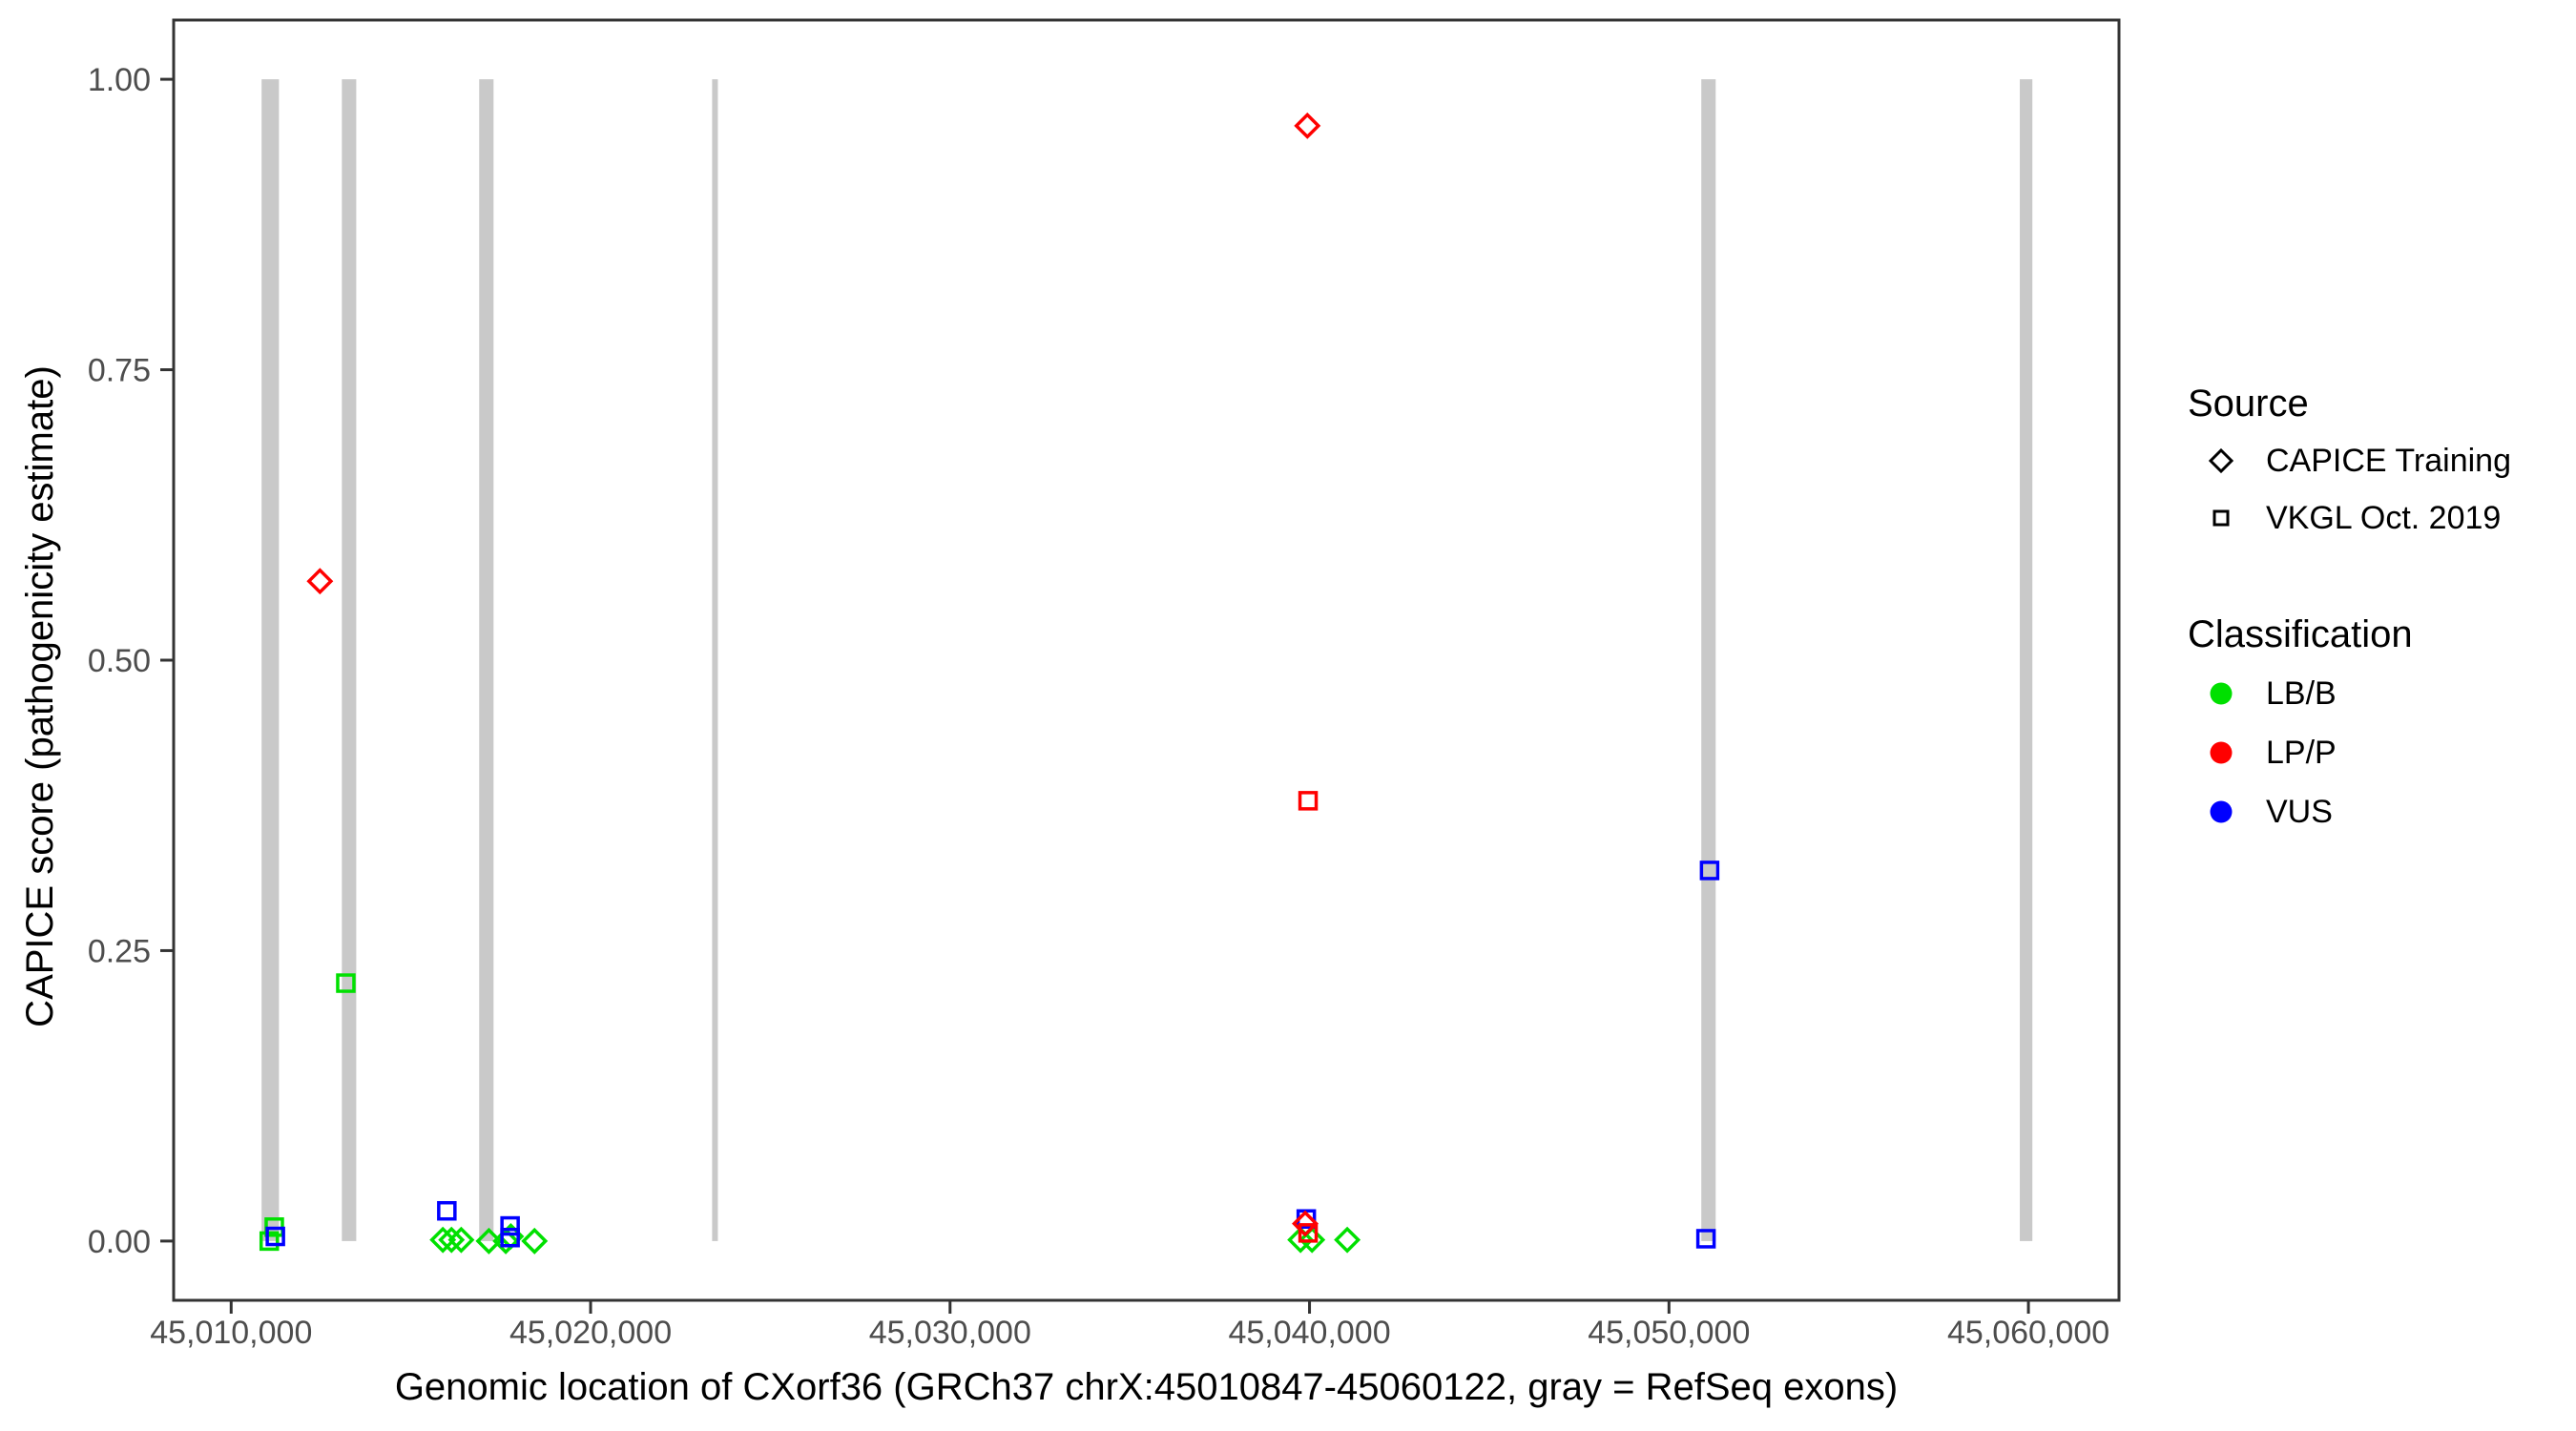 The width and height of the screenshot is (2576, 1431). Describe the element at coordinates (2384, 517) in the screenshot. I see `legend-item-label: VKGL Oct. 2019` at that location.